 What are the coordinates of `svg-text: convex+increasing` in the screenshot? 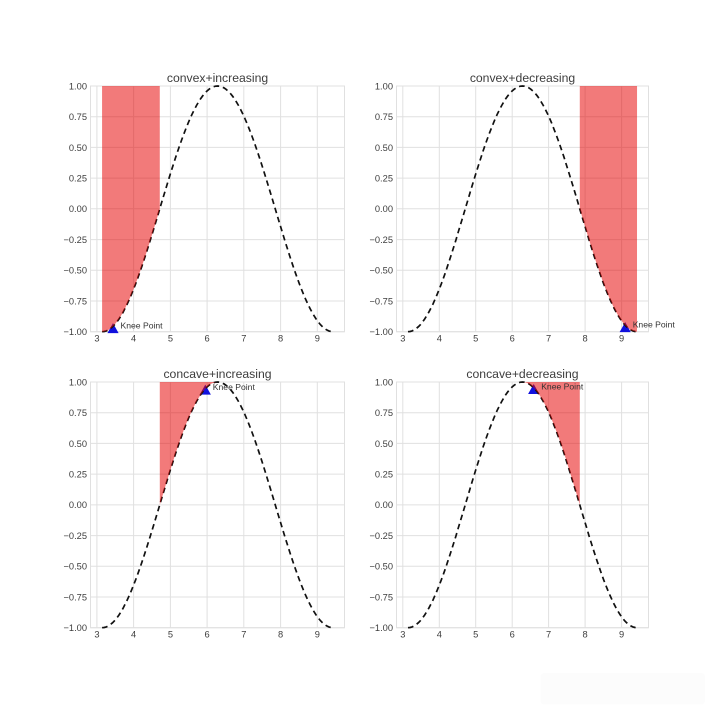 It's located at (217, 78).